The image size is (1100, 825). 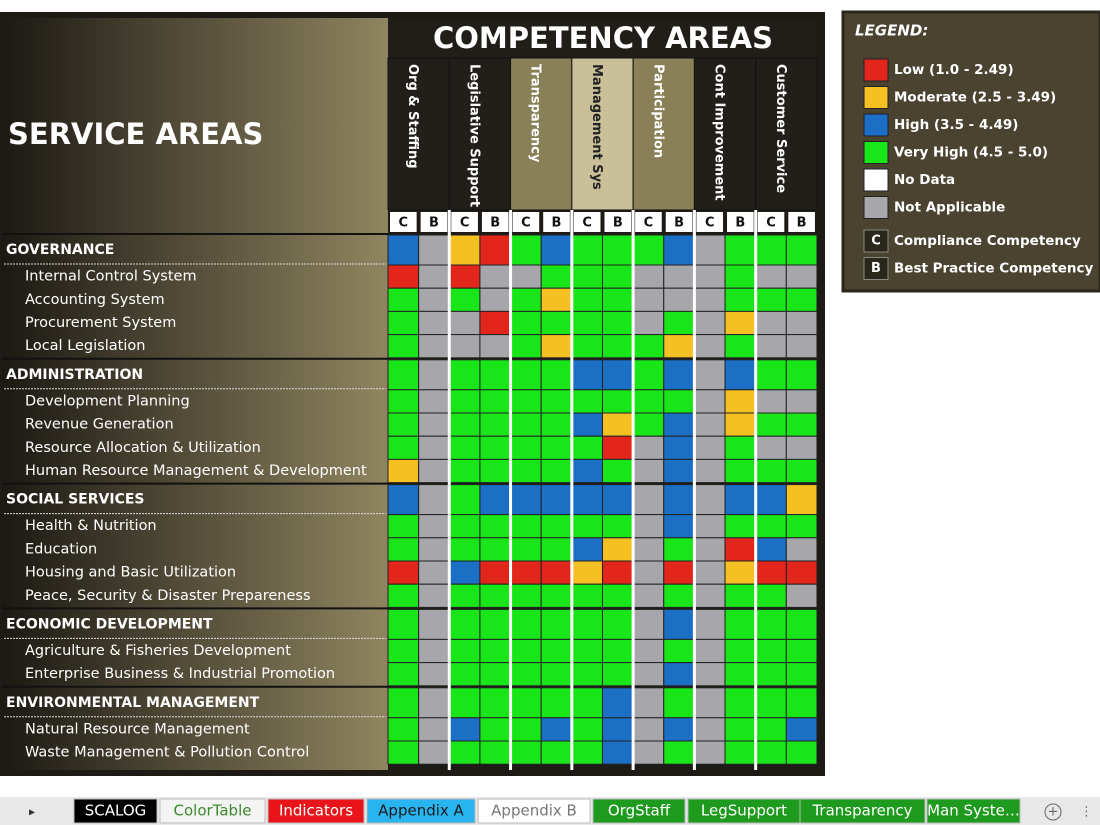 I want to click on sheet-tab-label: OrgStaff, so click(x=639, y=811).